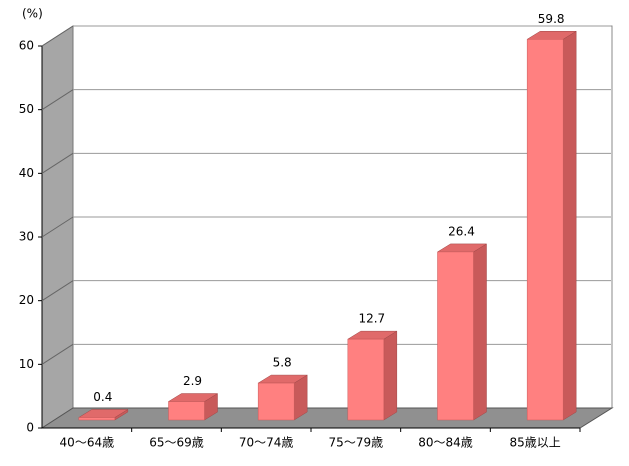 Image resolution: width=629 pixels, height=466 pixels. Describe the element at coordinates (102, 397) in the screenshot. I see `value-label: 0.4` at that location.